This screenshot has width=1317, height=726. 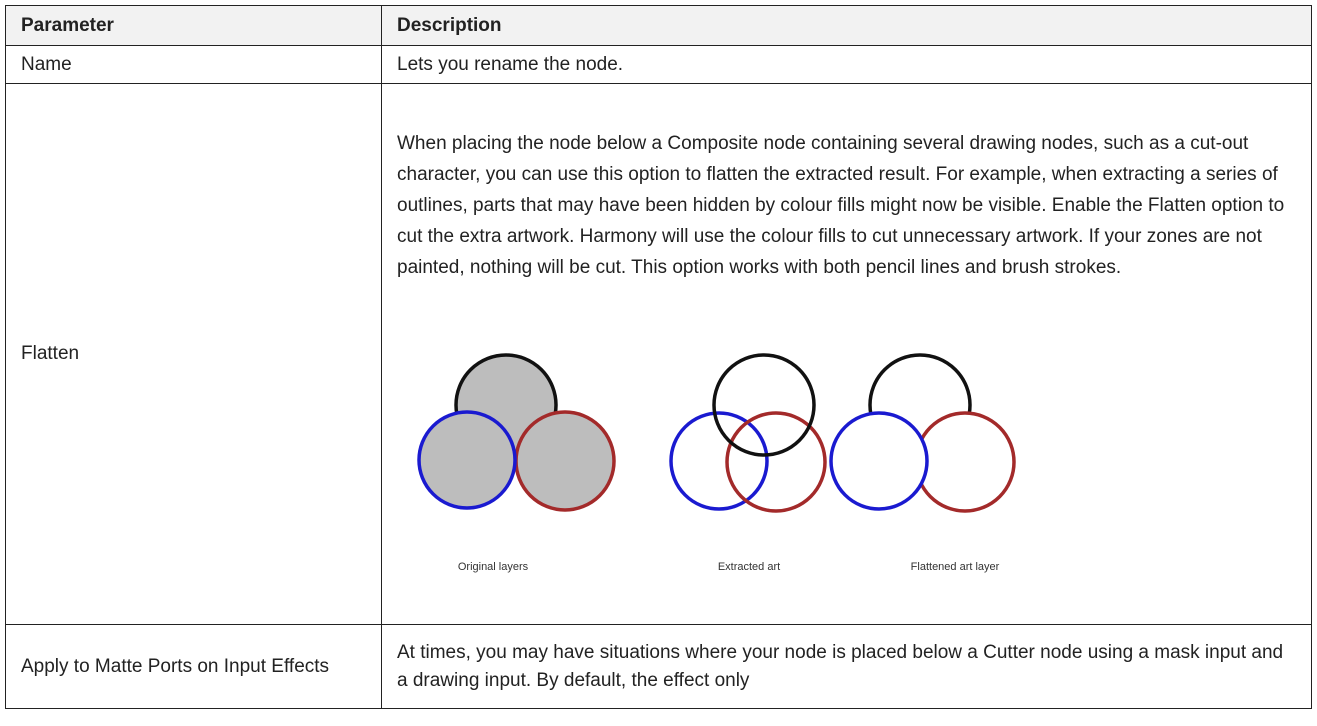 I want to click on figure-caption: Extracted art, so click(x=749, y=567).